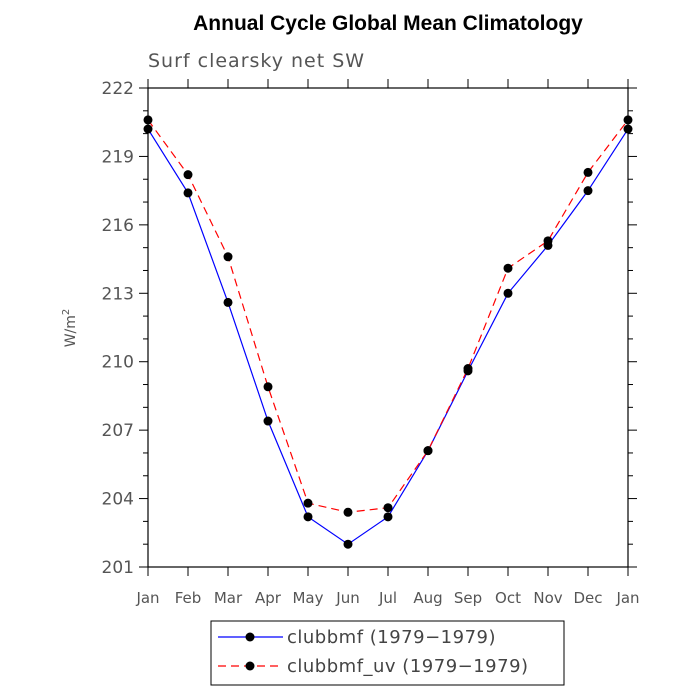 The width and height of the screenshot is (700, 700). Describe the element at coordinates (256, 61) in the screenshot. I see `chart-subtitle: Surf clearsky net SW` at that location.